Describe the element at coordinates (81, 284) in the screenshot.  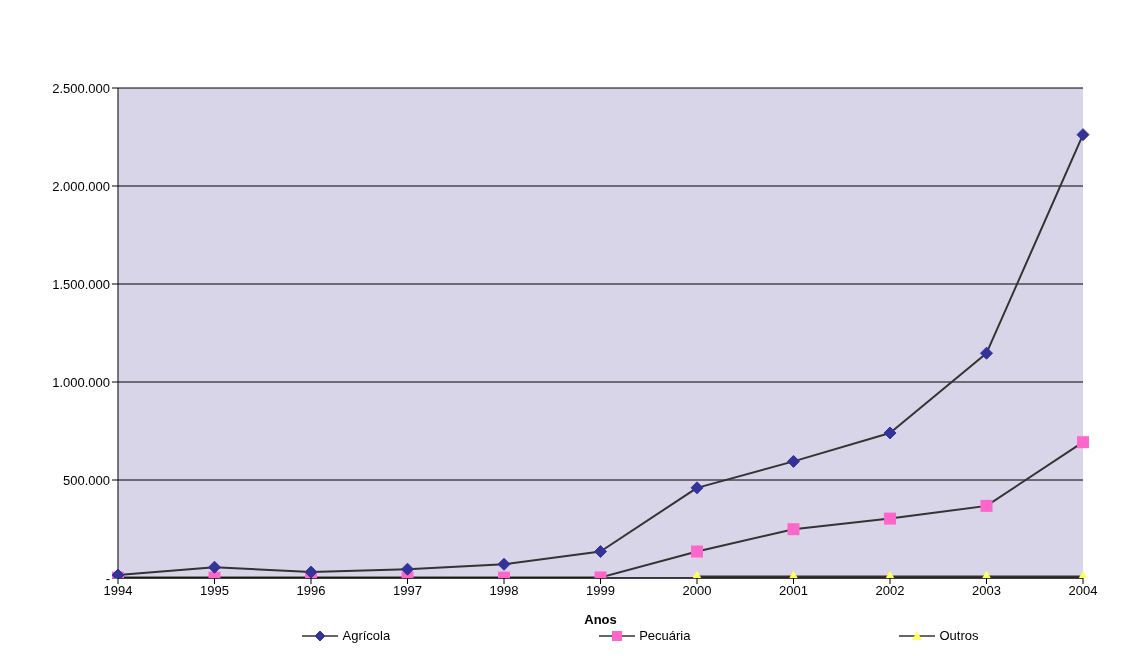
I see `y-tick-label: 1.500.000` at that location.